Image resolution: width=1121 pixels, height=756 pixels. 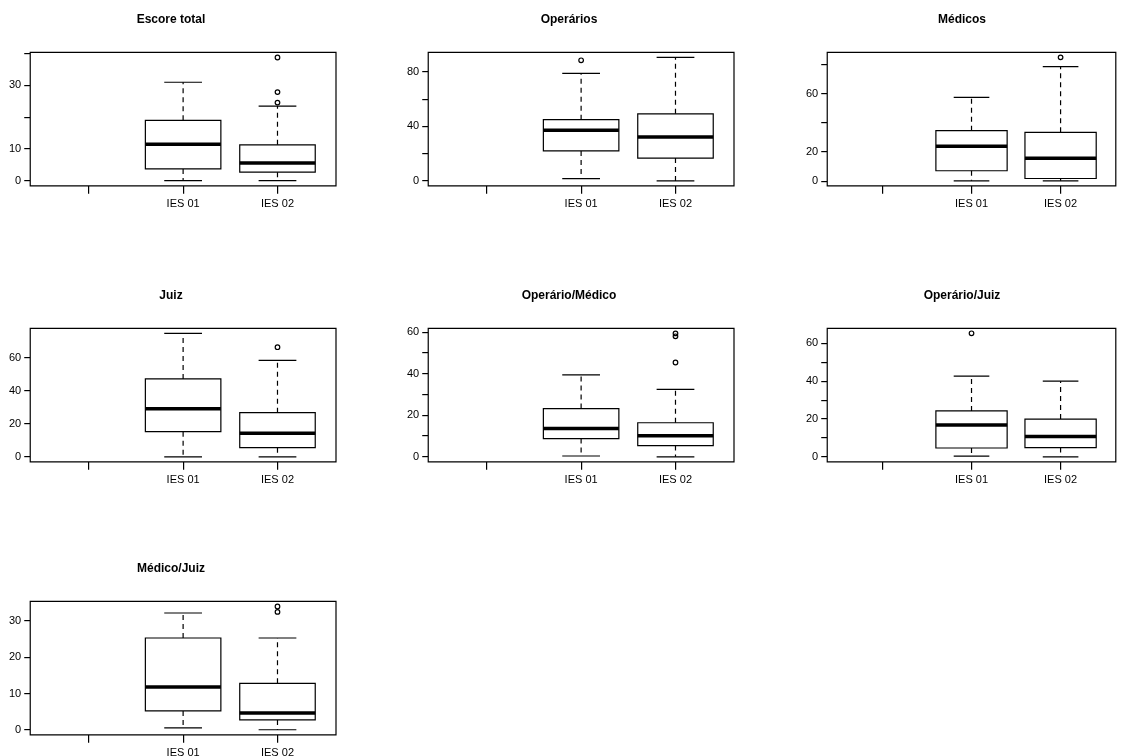 What do you see at coordinates (962, 294) in the screenshot?
I see `chart-title: Operário/Juiz` at bounding box center [962, 294].